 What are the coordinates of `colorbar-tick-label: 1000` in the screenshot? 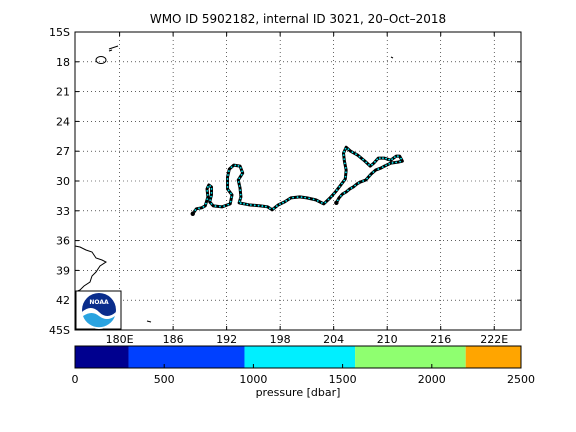 It's located at (253, 379).